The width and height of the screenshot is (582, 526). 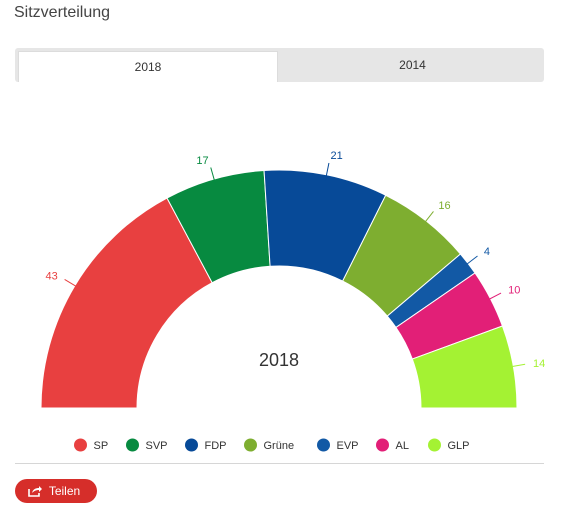 I want to click on label-connector-grüne, so click(x=427, y=218).